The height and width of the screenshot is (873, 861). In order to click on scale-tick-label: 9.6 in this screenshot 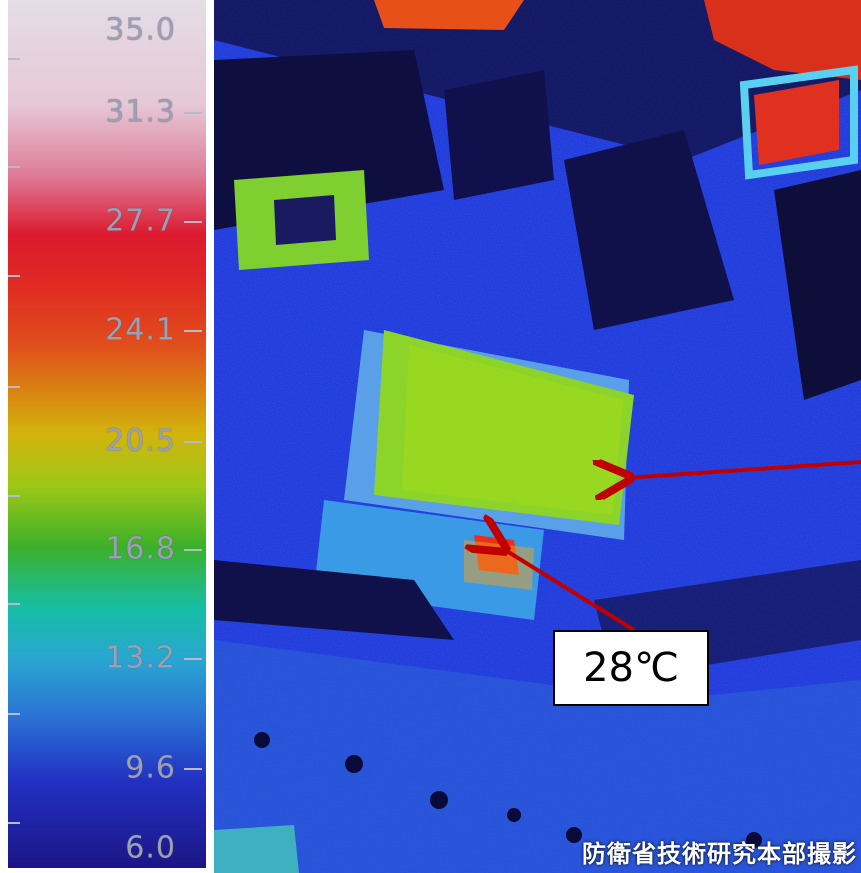, I will do `click(150, 768)`.